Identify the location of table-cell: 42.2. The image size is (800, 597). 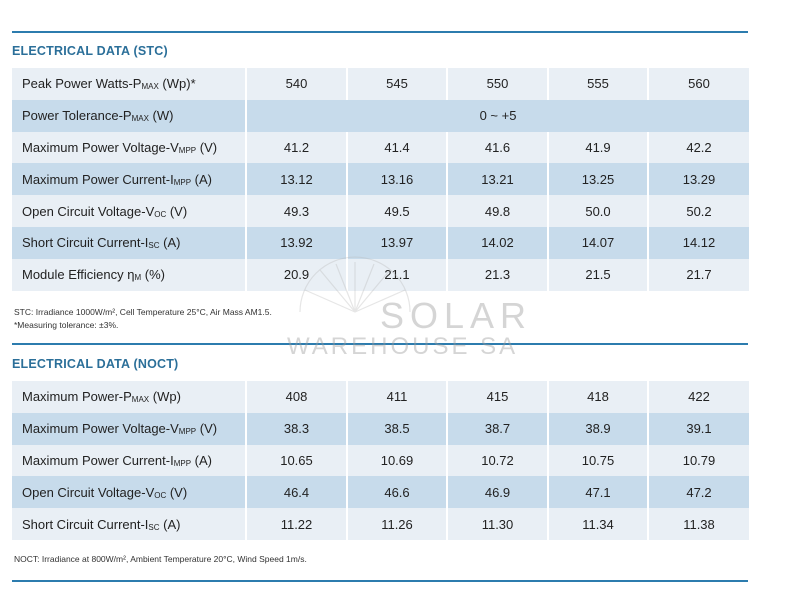
(698, 147).